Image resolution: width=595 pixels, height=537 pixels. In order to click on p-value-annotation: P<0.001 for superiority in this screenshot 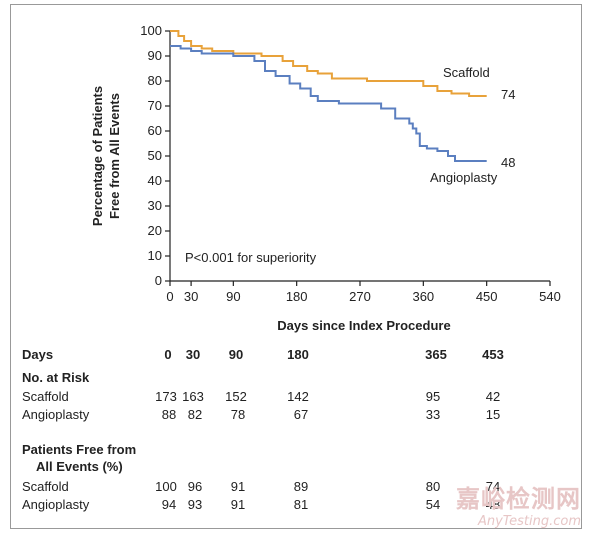, I will do `click(251, 257)`.